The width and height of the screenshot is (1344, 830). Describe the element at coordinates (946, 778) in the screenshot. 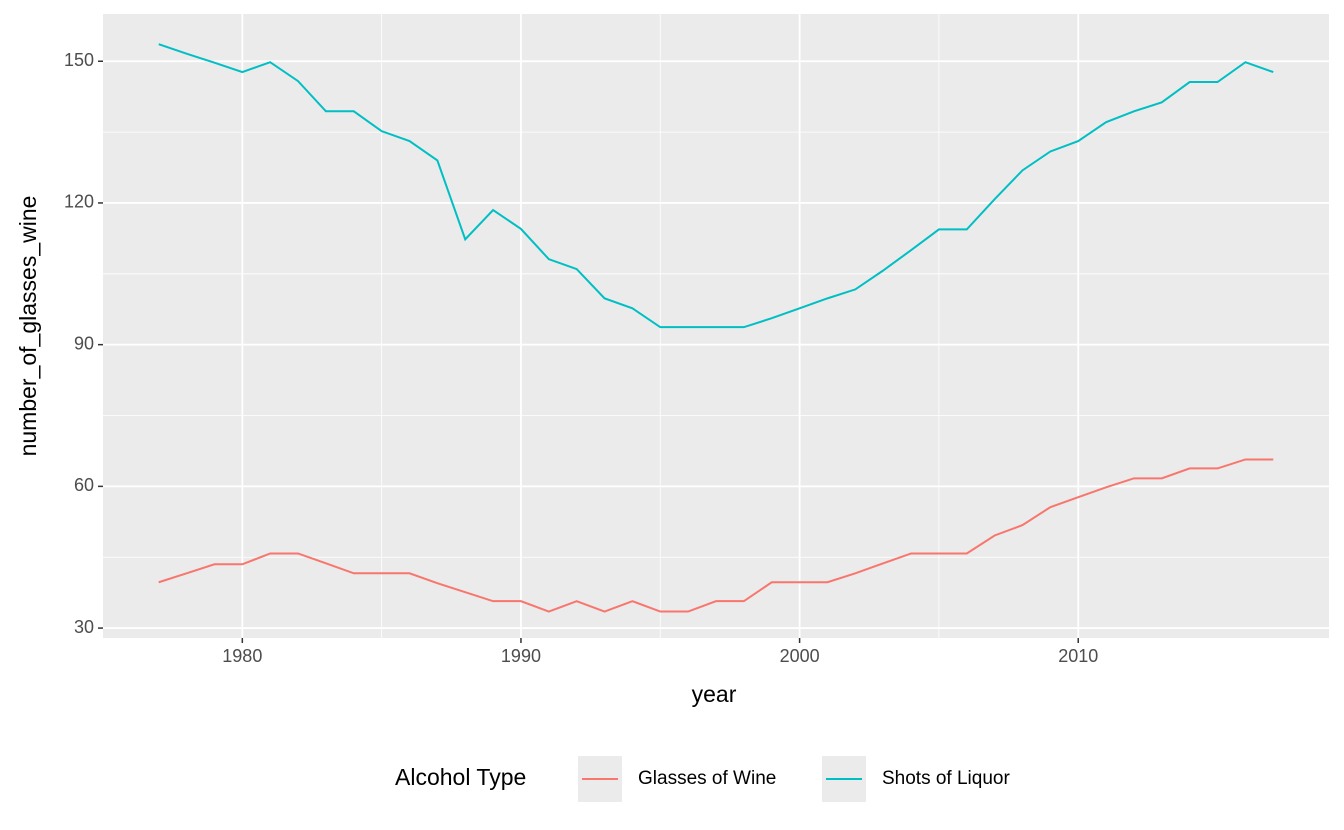

I see `legend-label: Shots of Liquor` at that location.